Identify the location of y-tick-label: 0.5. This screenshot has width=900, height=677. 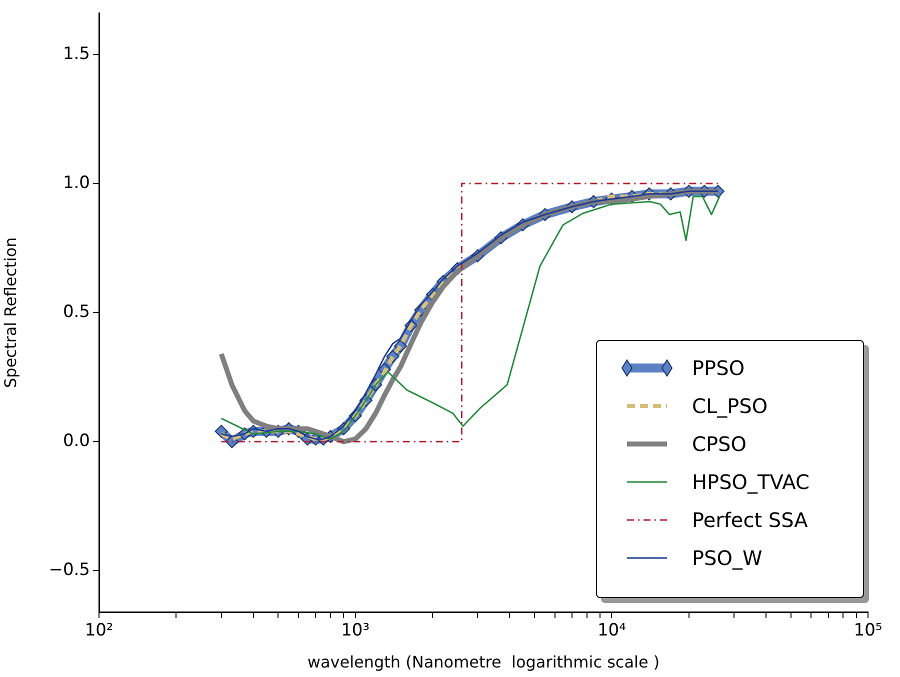
(76, 312).